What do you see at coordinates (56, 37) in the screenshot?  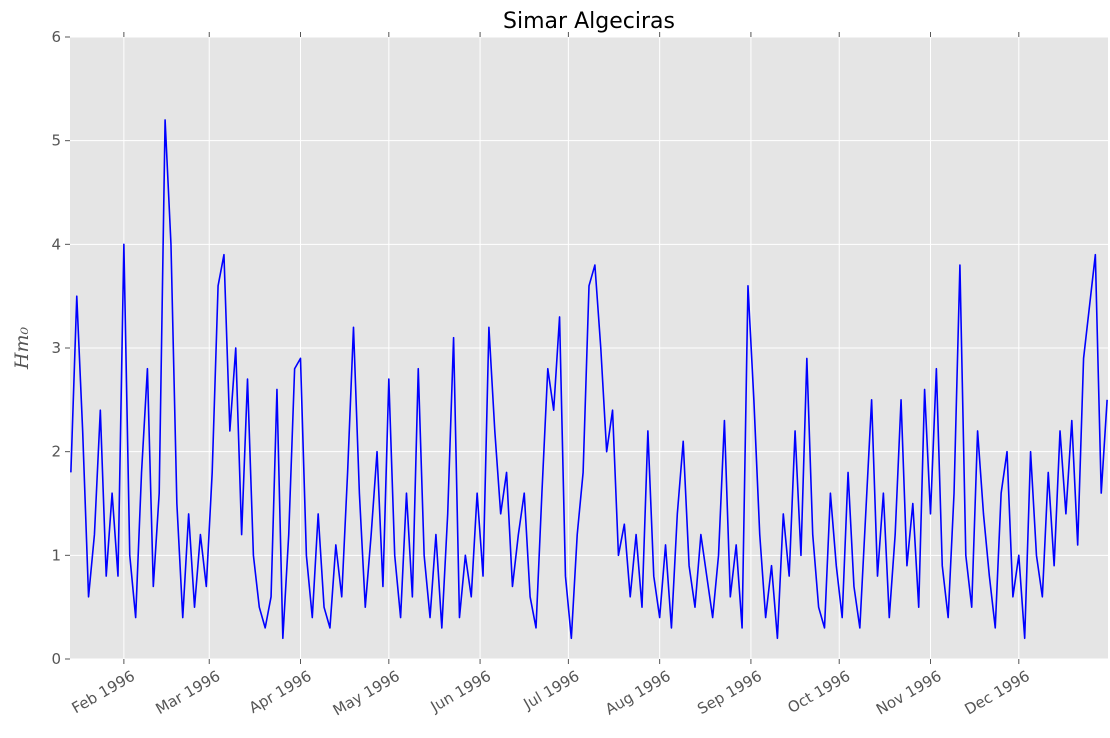 I see `y-tick-label: 6` at bounding box center [56, 37].